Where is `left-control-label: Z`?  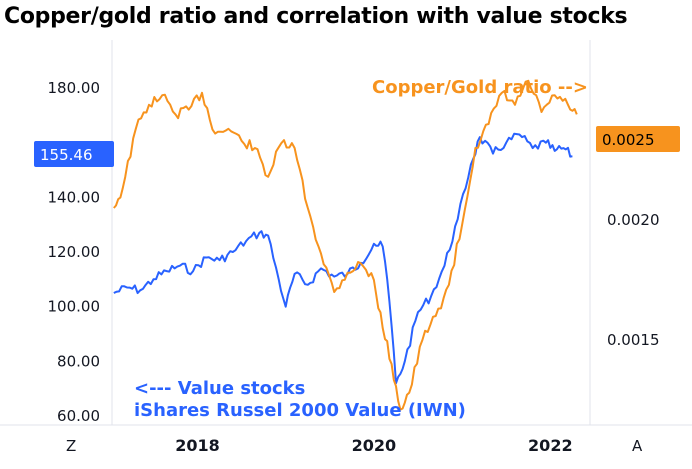
left-control-label: Z is located at coordinates (71, 446).